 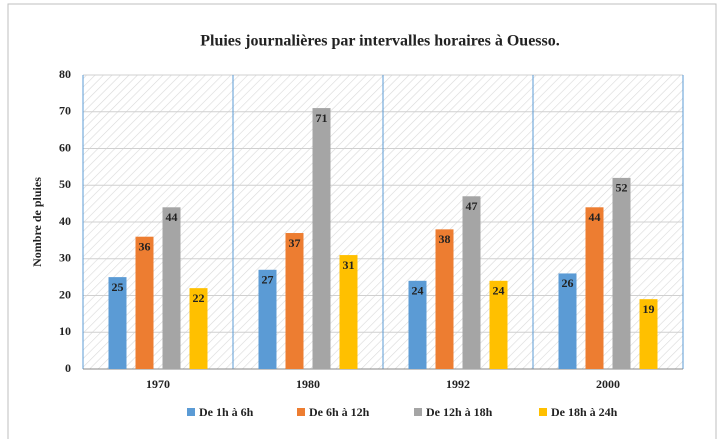 What do you see at coordinates (339, 412) in the screenshot?
I see `legend-label: De 6h à 12h` at bounding box center [339, 412].